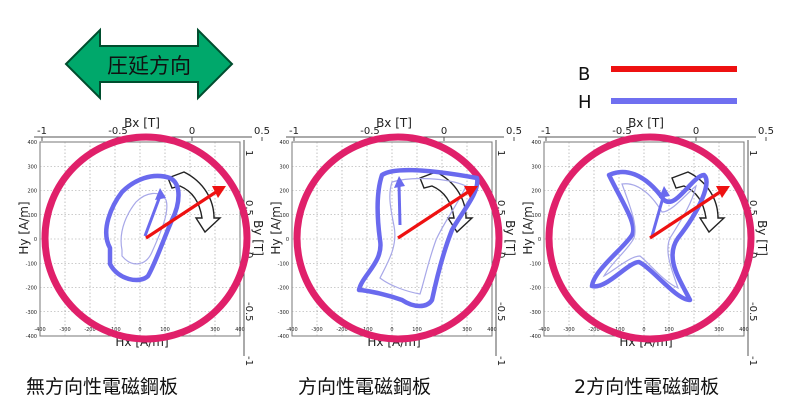  Describe the element at coordinates (102, 387) in the screenshot. I see `caption-non-oriented: 無方向性電磁鋼板` at that location.